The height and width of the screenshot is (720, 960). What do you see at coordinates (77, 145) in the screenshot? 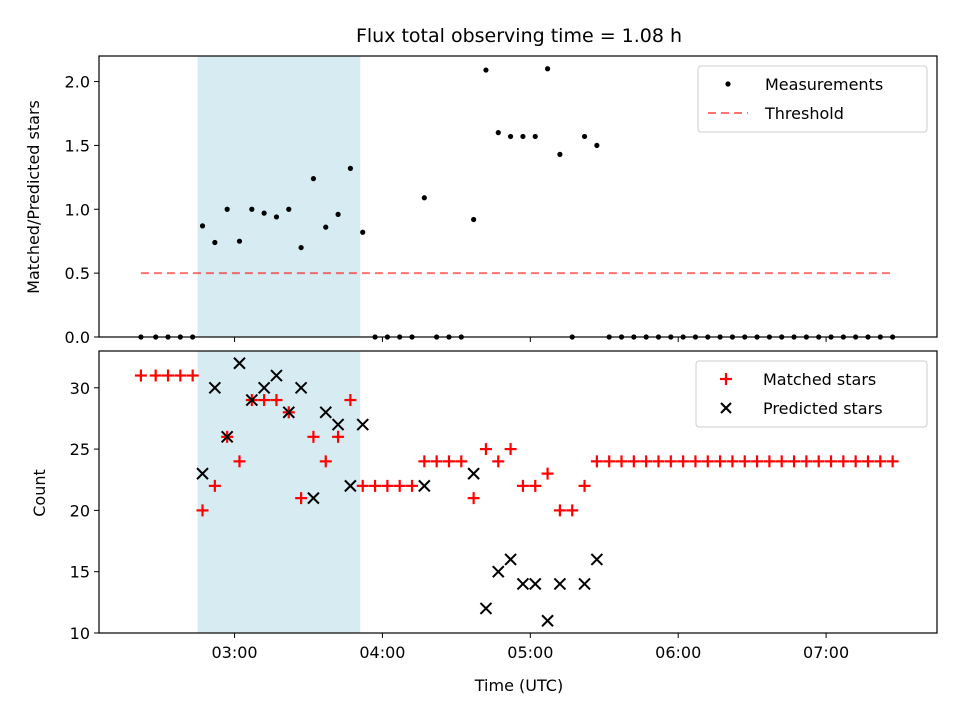
I see `y-tick-label: 1.5` at bounding box center [77, 145].